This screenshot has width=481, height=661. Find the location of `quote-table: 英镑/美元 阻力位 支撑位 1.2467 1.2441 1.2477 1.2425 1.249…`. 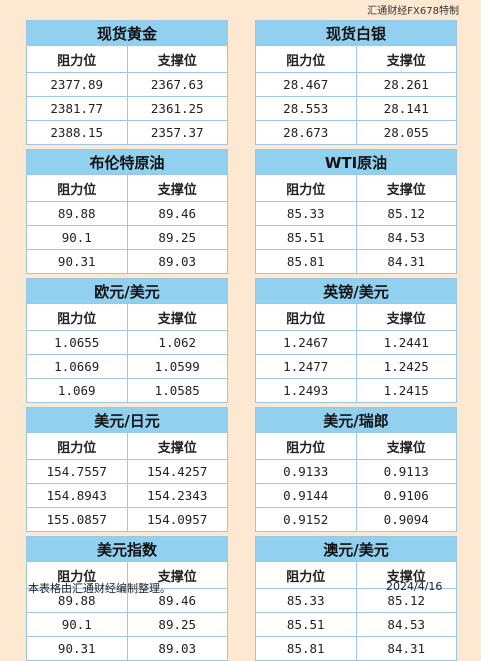

quote-table: 英镑/美元 阻力位 支撑位 1.2467 1.2441 1.2477 1.2425 1.249… is located at coordinates (356, 340).